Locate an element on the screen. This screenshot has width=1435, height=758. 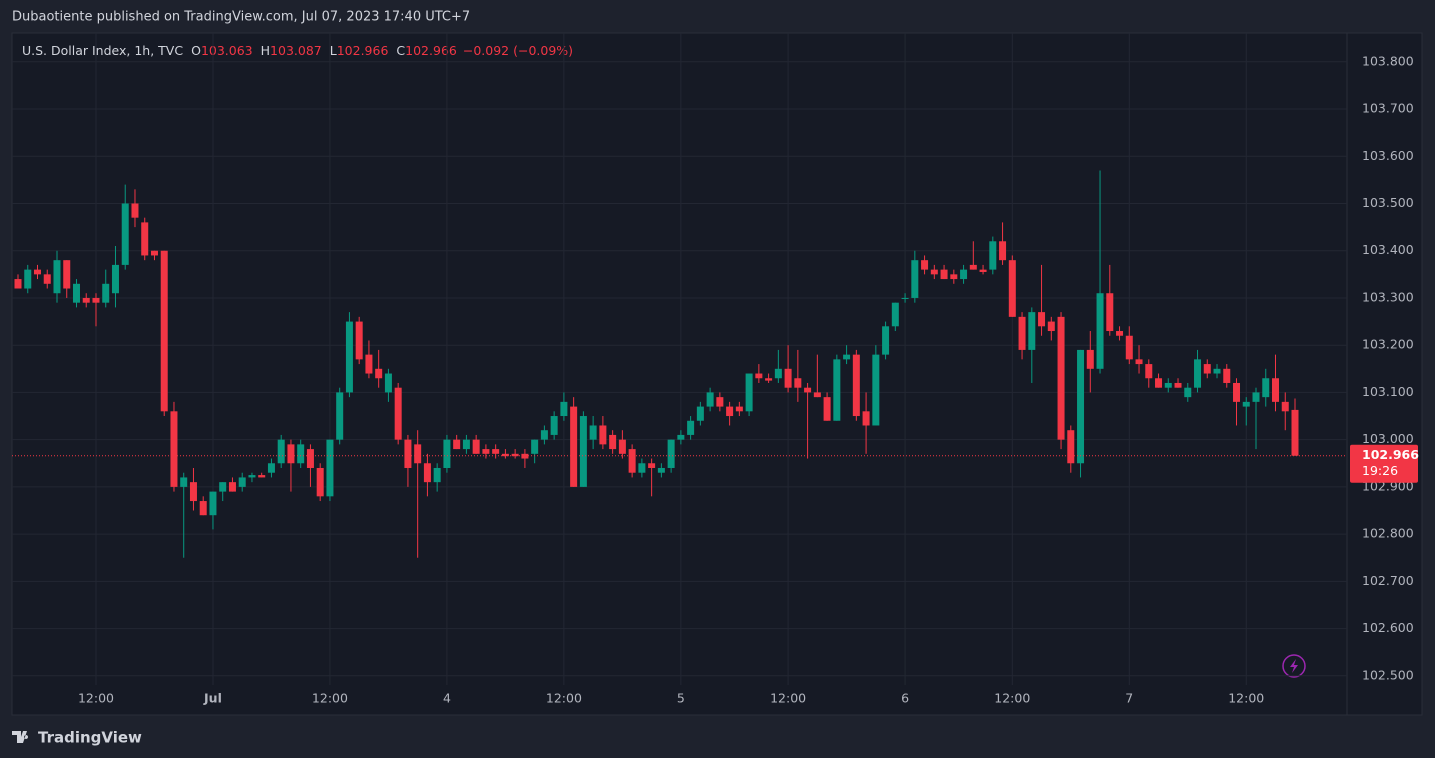
y-tick-label: 102.800 is located at coordinates (1388, 533).